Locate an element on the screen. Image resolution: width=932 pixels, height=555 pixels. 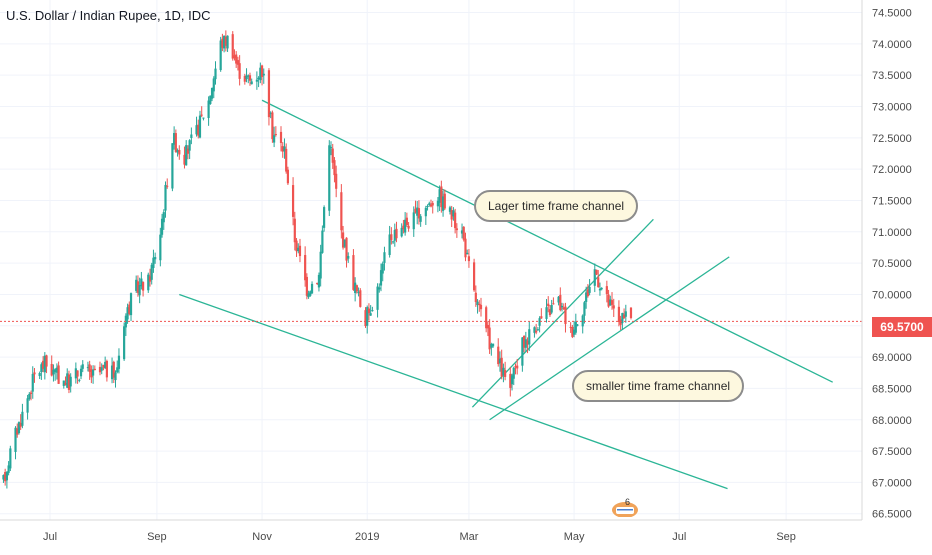
price-axis-label: 70.5000 is located at coordinates (892, 264).